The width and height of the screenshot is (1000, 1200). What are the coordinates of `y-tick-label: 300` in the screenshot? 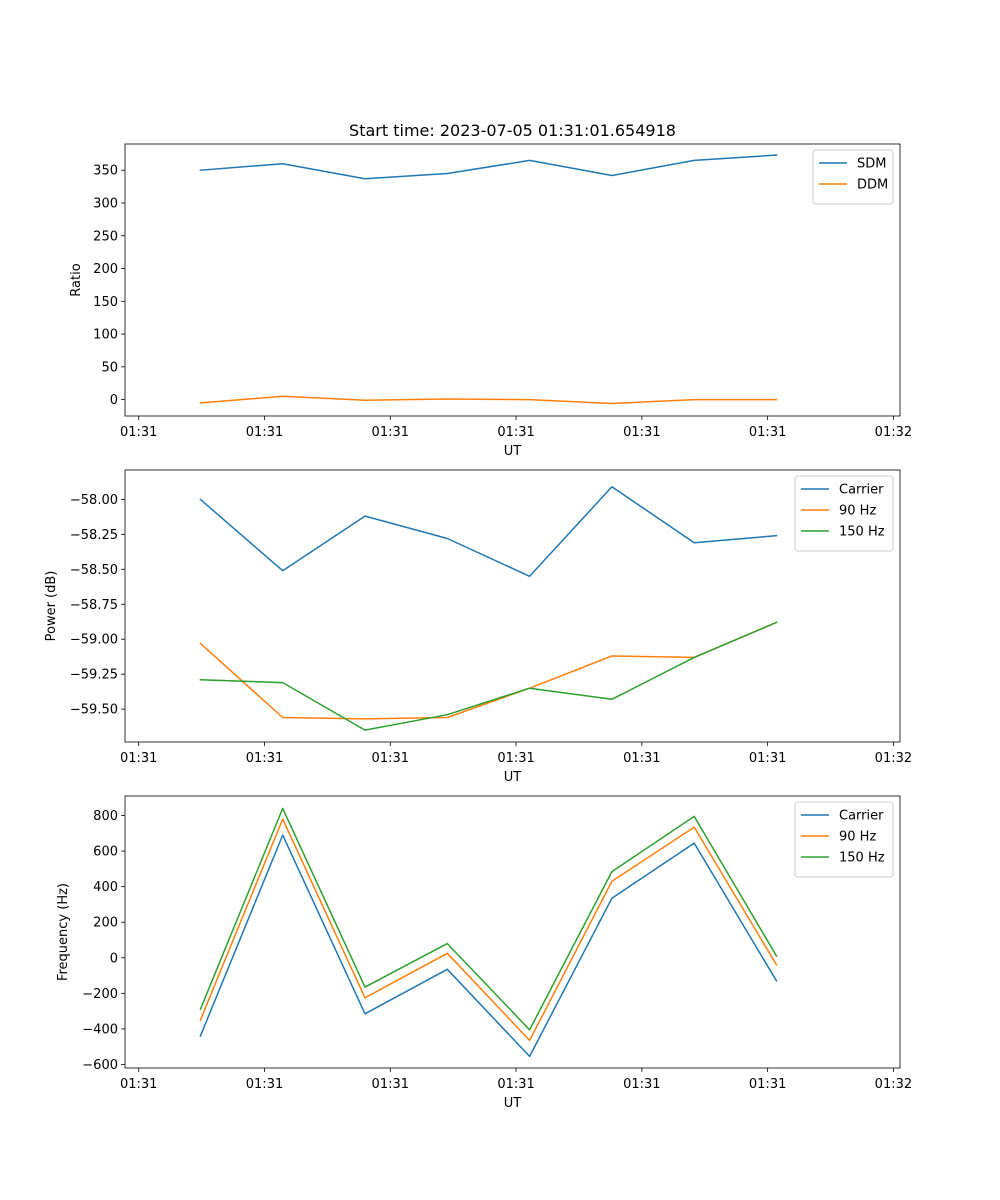 It's located at (105, 203).